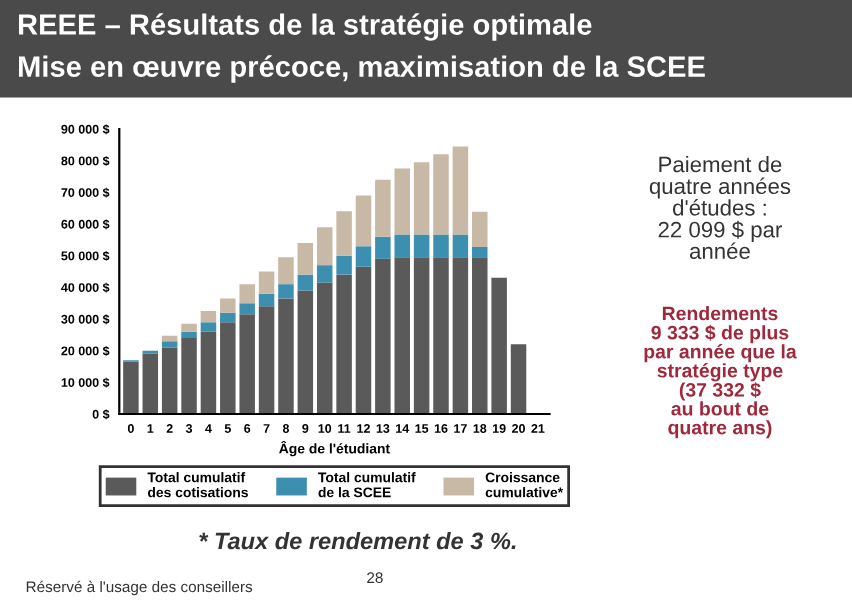  I want to click on chart-subtitle: Mise en œuvre précoce, maximisation de la SCEE, so click(361, 69).